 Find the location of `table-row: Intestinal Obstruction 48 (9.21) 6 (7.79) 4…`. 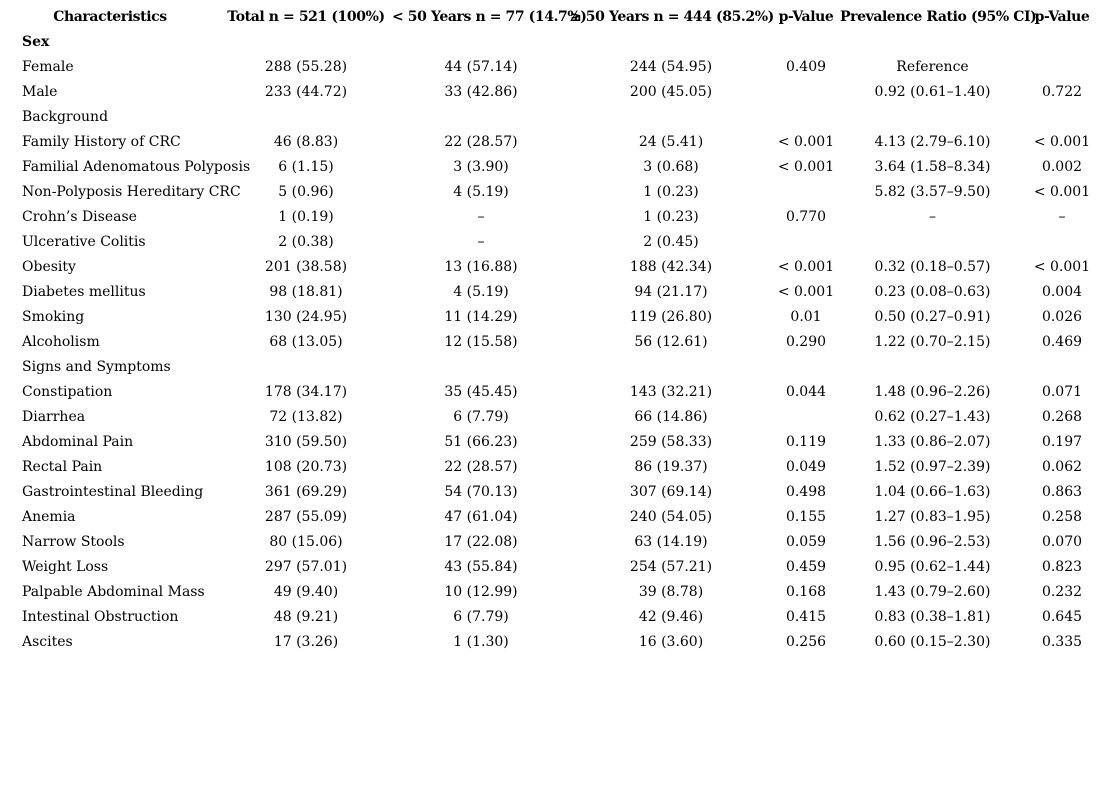

table-row: Intestinal Obstruction 48 (9.21) 6 (7.79) 4… is located at coordinates (549, 617).